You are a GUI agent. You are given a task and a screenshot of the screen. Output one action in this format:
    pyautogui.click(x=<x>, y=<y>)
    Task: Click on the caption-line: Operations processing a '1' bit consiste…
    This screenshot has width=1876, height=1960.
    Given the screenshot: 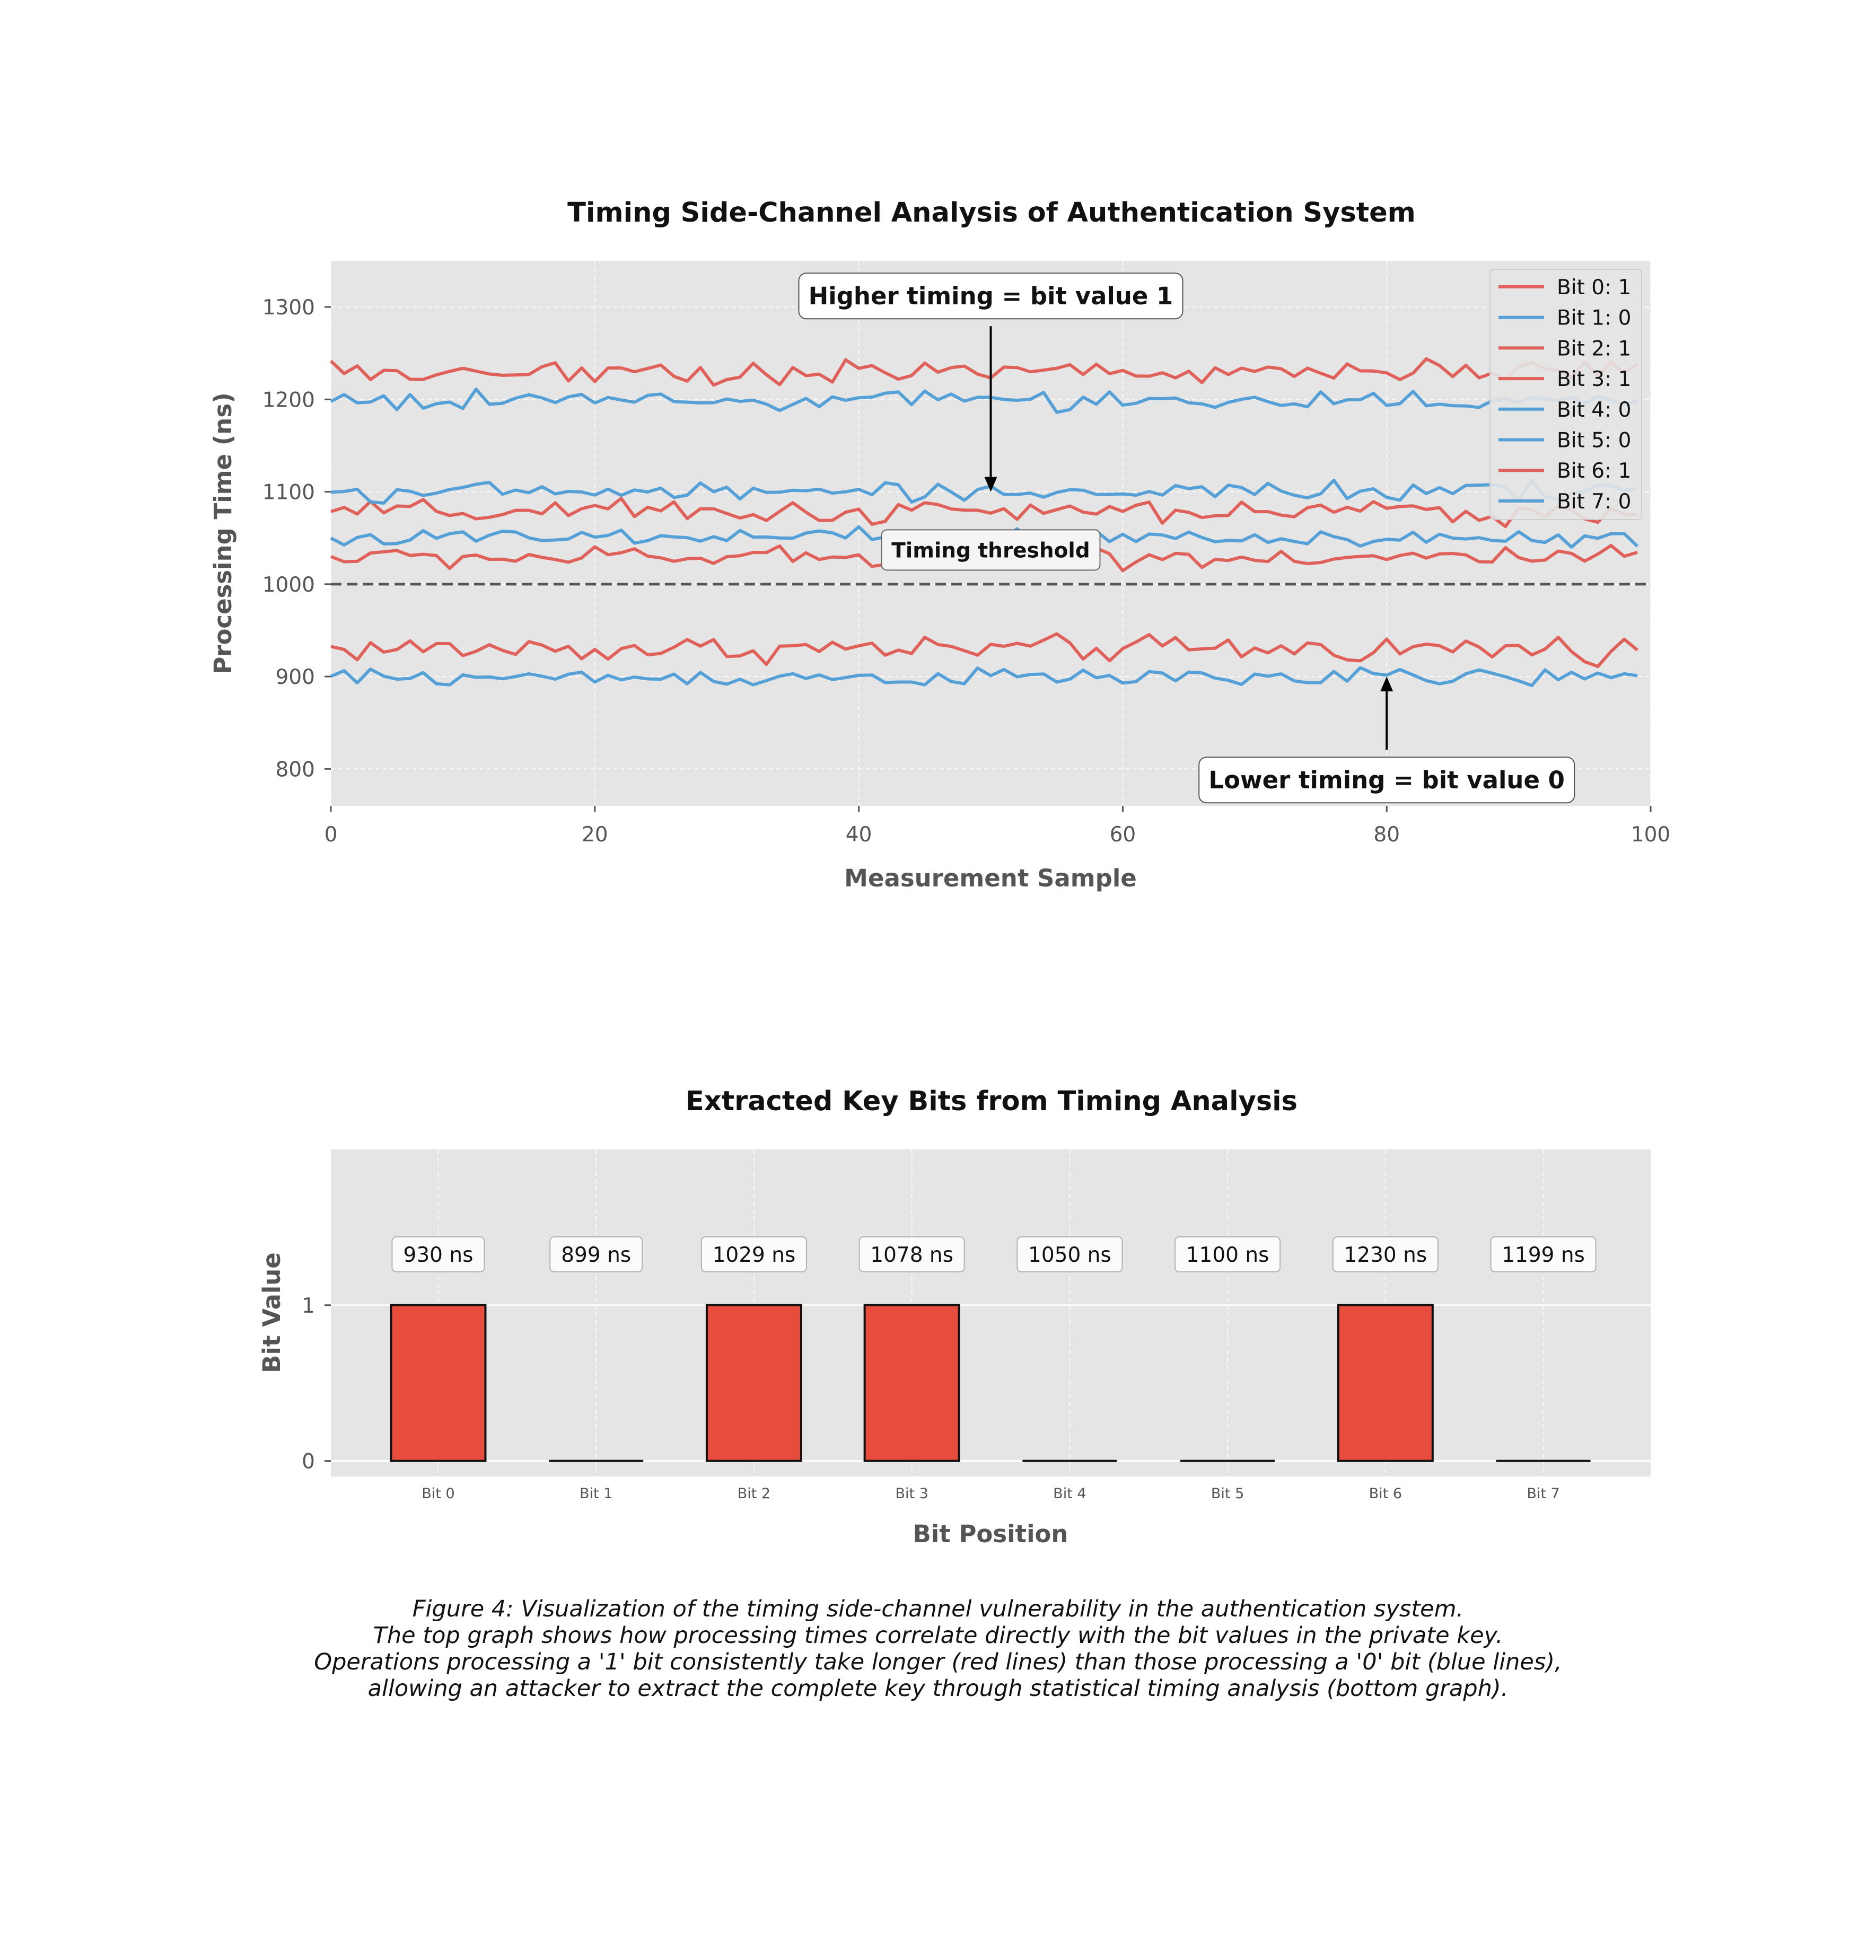 What is the action you would take?
    pyautogui.click(x=938, y=1662)
    